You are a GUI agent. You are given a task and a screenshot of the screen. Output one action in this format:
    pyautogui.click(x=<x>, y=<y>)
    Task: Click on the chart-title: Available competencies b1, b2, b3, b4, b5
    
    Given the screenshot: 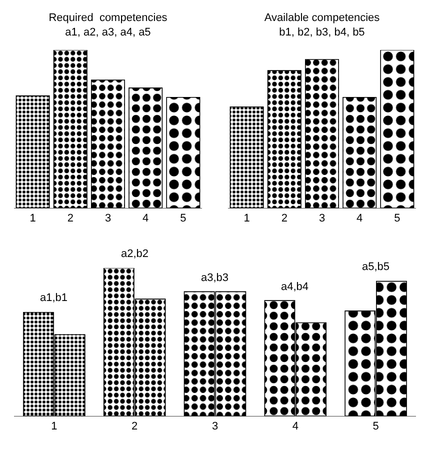 What is the action you would take?
    pyautogui.click(x=322, y=25)
    